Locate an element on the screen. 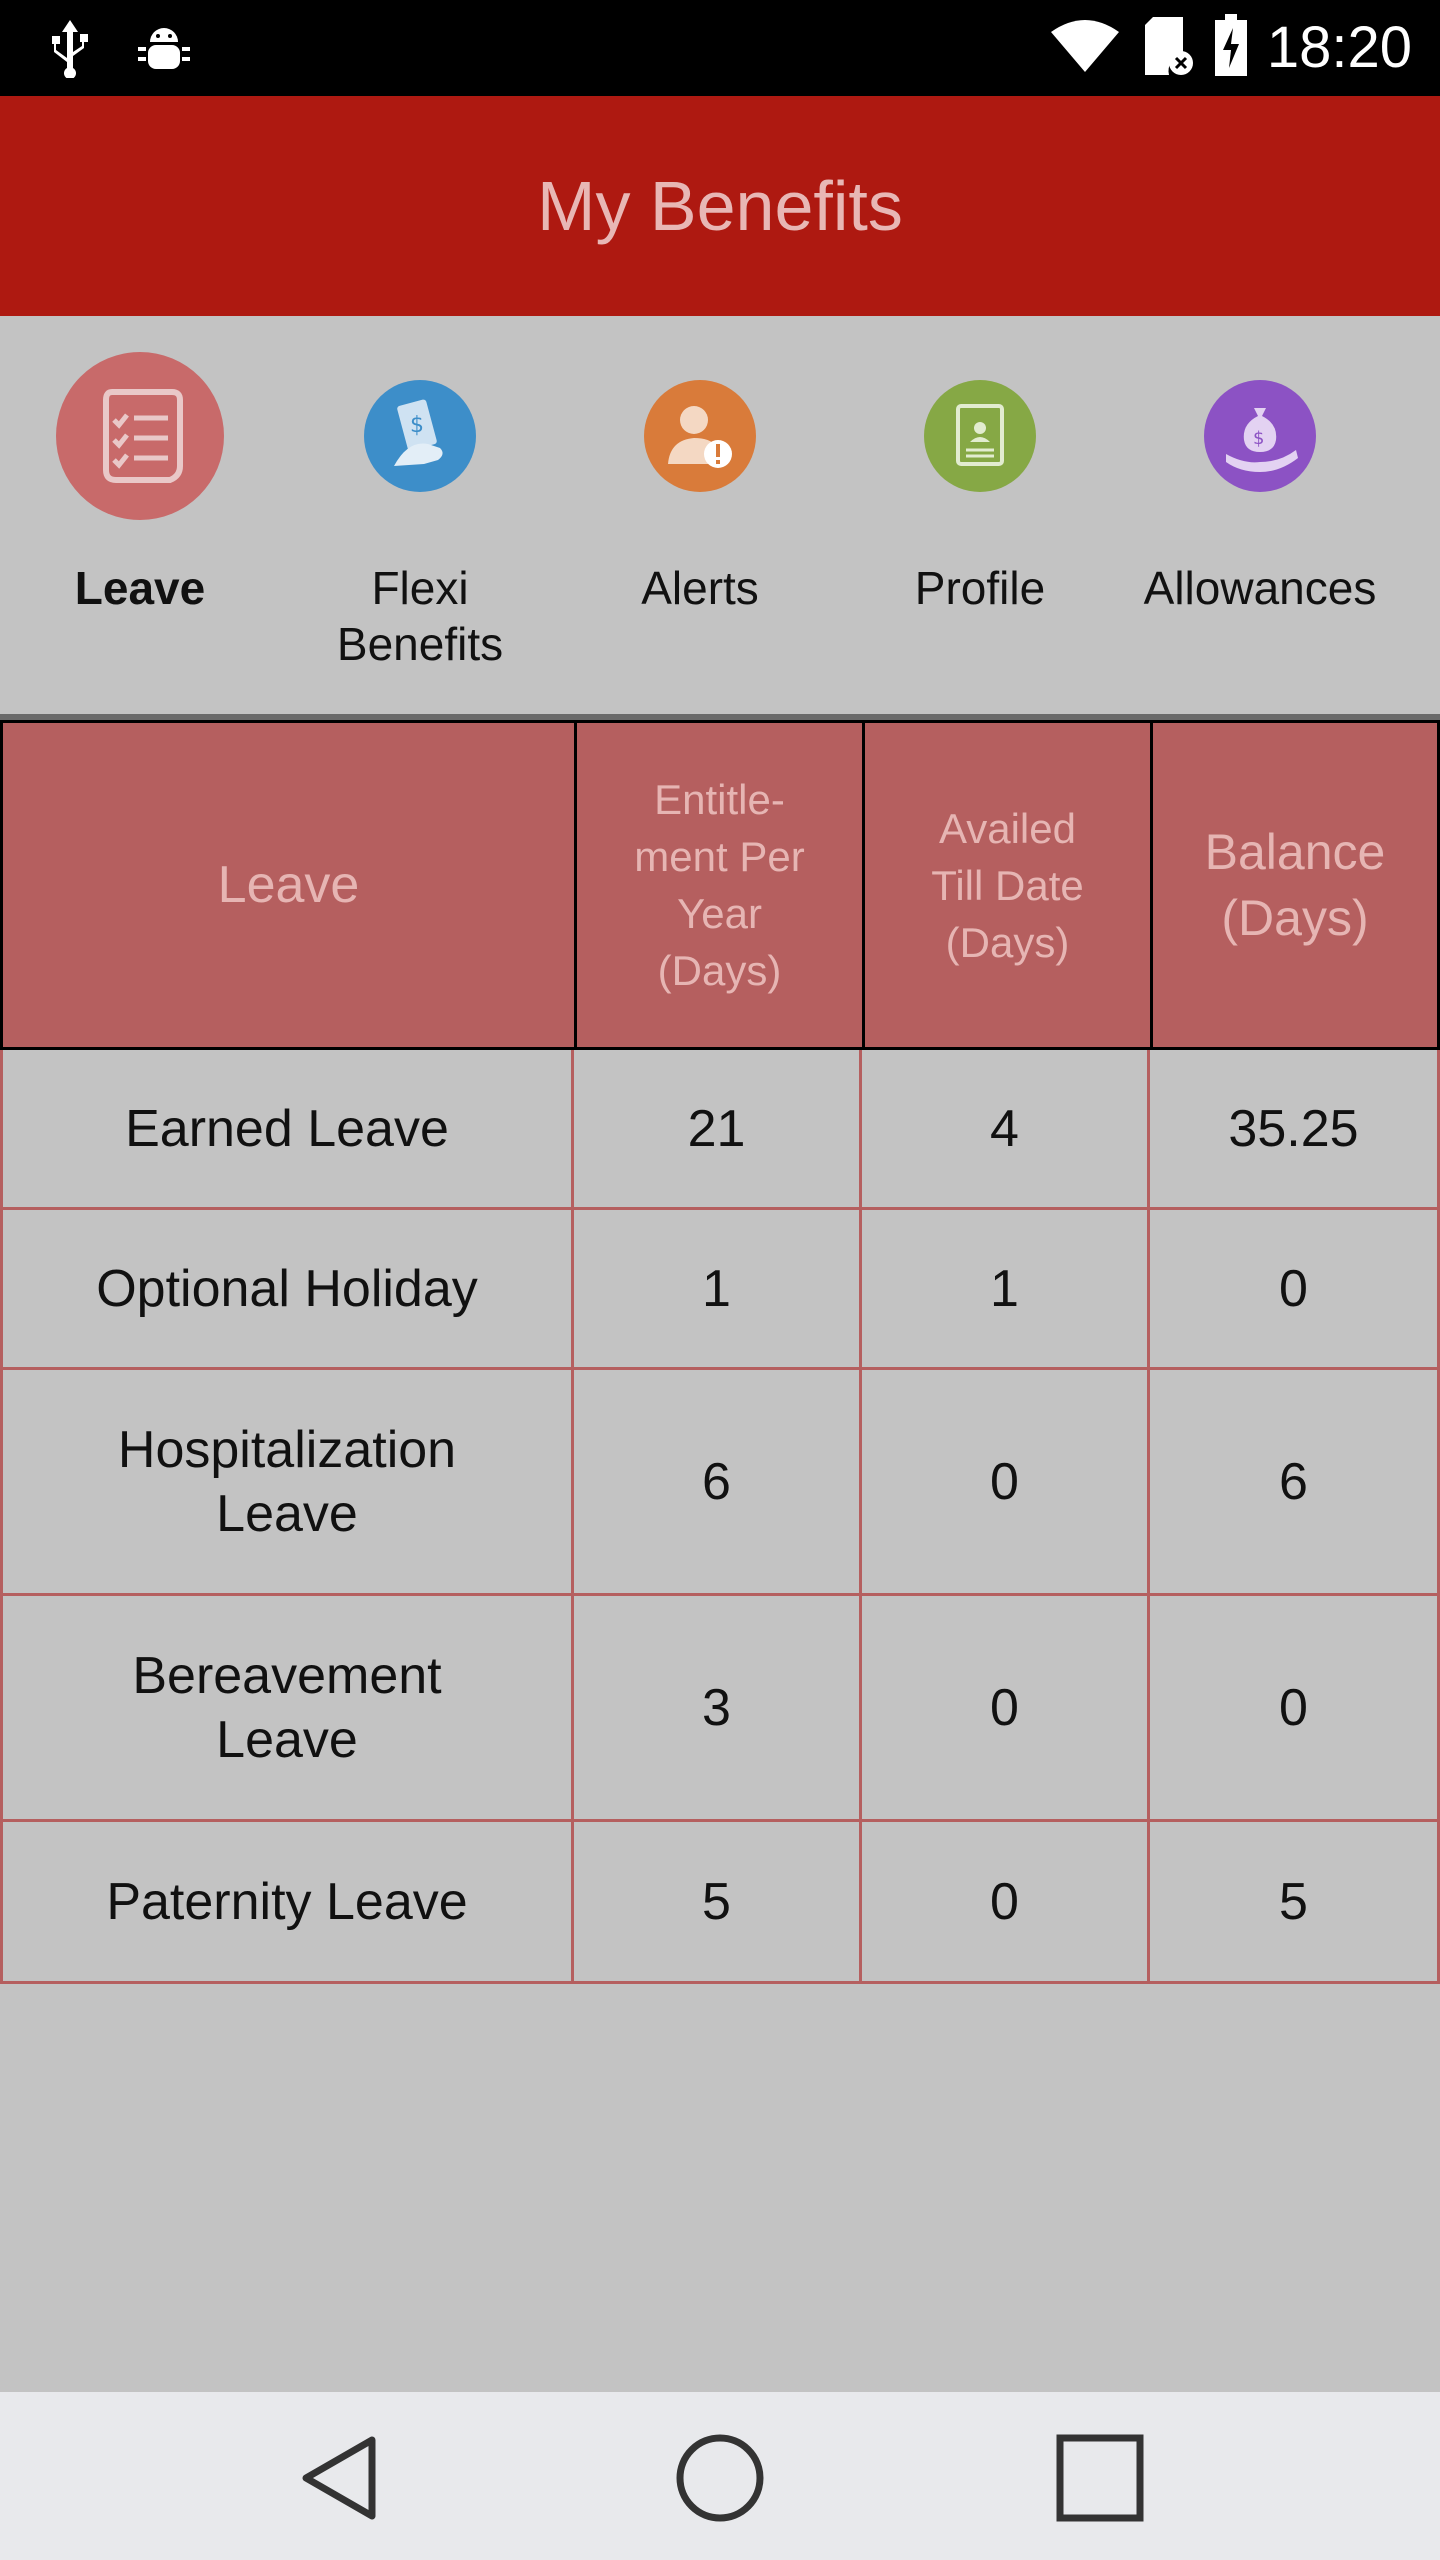 This screenshot has width=1440, height=2560. cell-leave-type: Bereavement Leave is located at coordinates (288, 1707).